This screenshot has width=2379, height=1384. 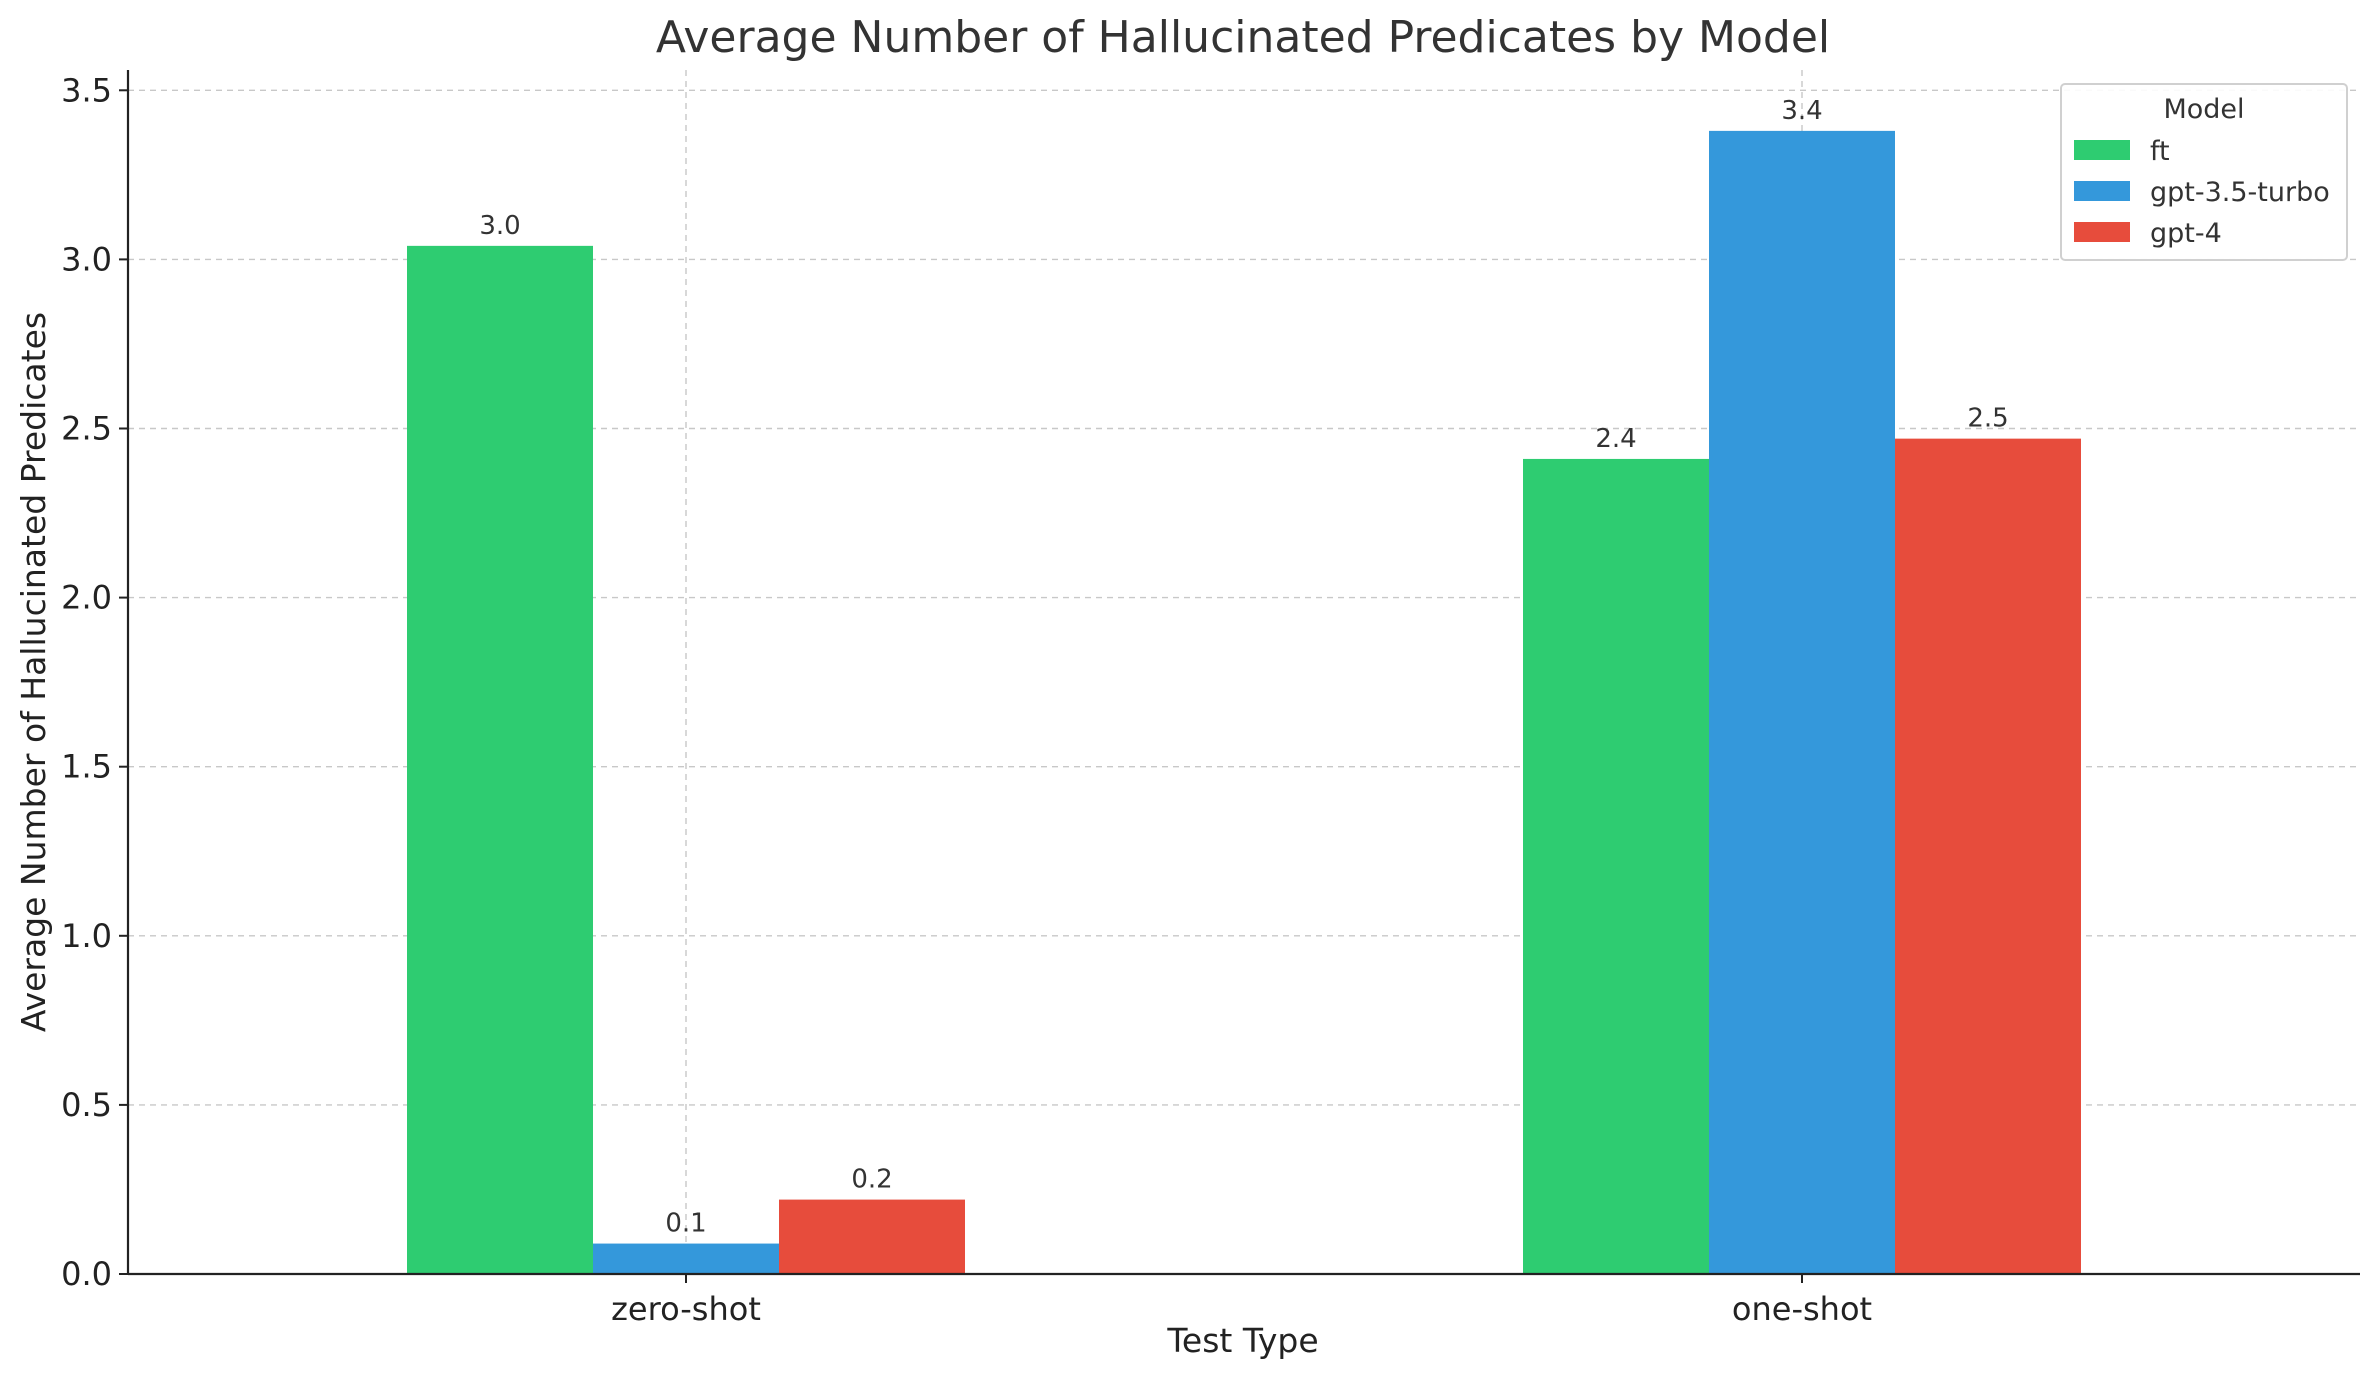 I want to click on y-tick-label: 0.5, so click(x=86, y=1105).